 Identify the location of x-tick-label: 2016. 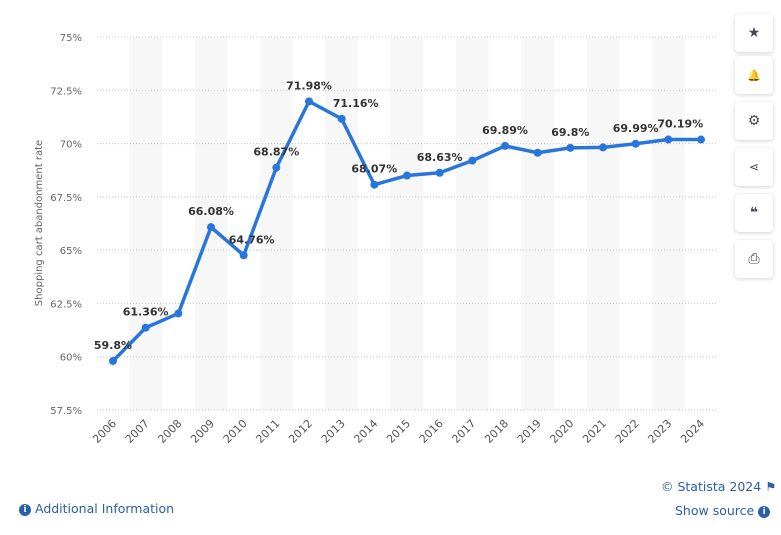
(431, 431).